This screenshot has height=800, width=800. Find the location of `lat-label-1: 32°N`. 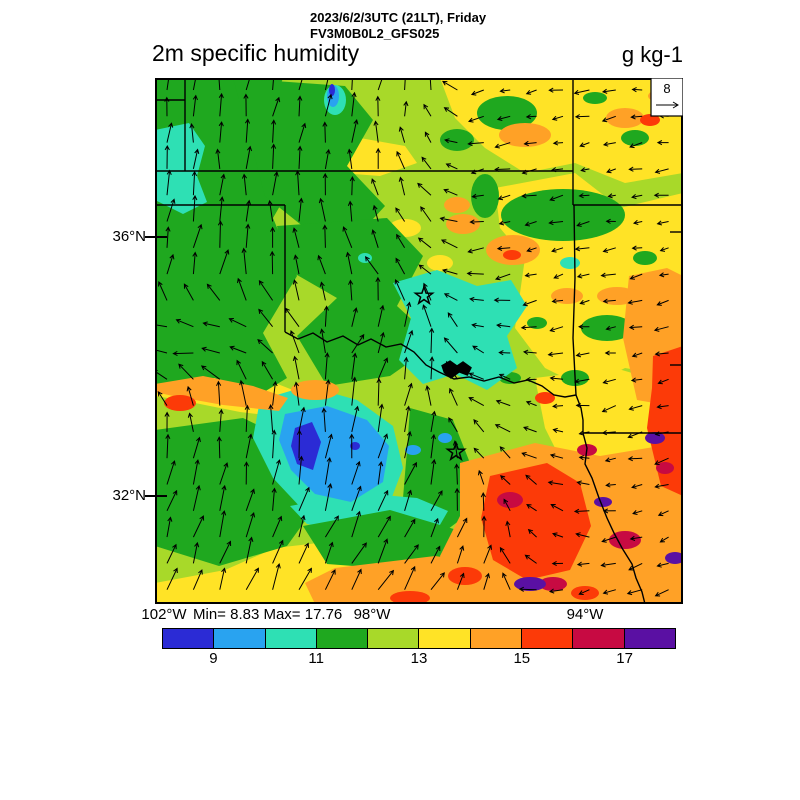

lat-label-1: 32°N is located at coordinates (129, 495).